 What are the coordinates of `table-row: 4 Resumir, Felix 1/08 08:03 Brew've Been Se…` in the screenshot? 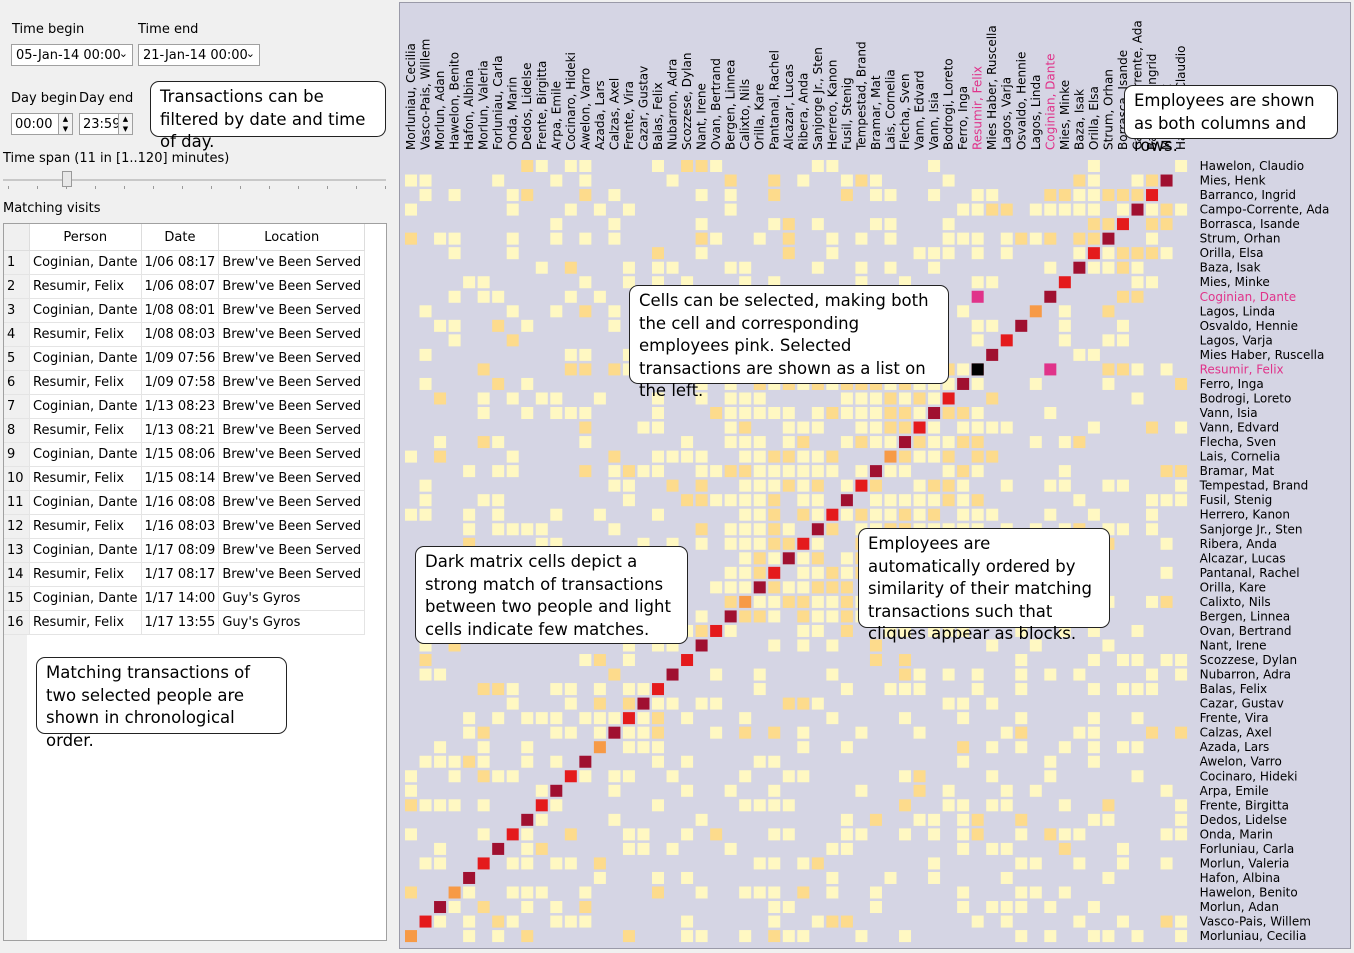 It's located at (185, 334).